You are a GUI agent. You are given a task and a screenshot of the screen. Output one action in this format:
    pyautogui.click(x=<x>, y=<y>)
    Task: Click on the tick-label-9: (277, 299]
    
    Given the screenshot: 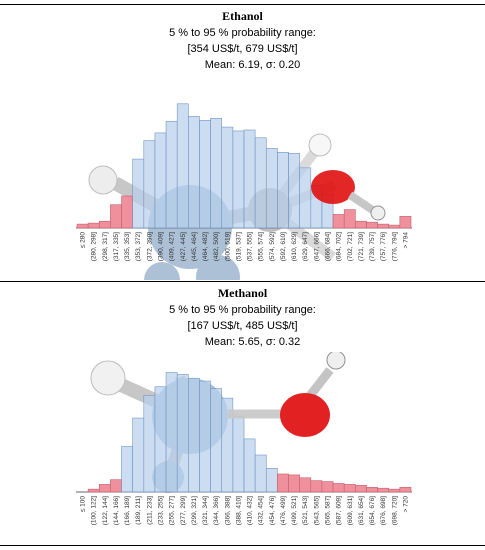 What is the action you would take?
    pyautogui.click(x=183, y=510)
    